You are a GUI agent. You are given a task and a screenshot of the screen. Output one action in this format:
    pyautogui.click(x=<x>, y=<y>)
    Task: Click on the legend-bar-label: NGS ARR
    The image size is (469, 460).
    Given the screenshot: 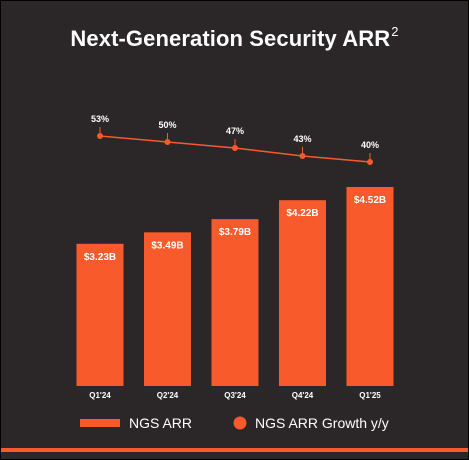 What is the action you would take?
    pyautogui.click(x=160, y=423)
    